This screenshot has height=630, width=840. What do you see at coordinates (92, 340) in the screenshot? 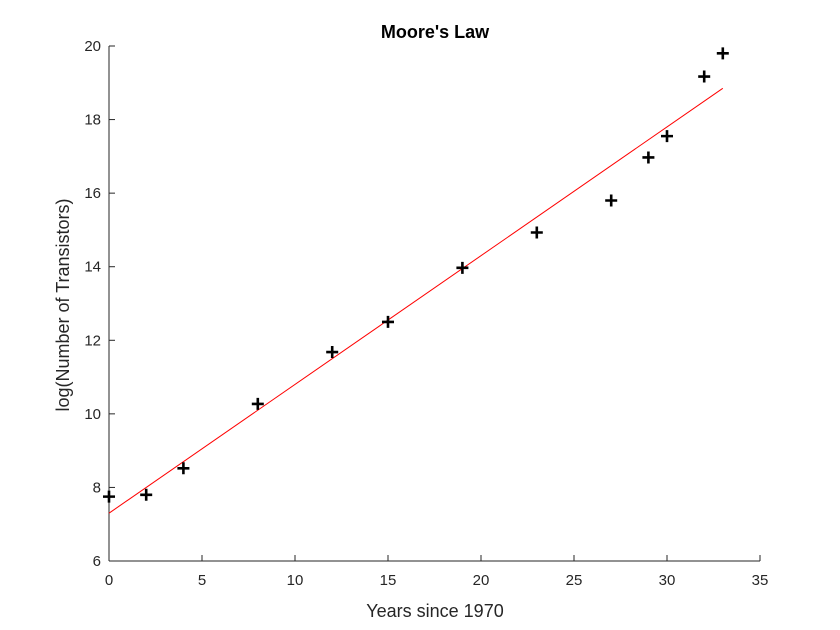
I see `y-tick-label: 12` at bounding box center [92, 340].